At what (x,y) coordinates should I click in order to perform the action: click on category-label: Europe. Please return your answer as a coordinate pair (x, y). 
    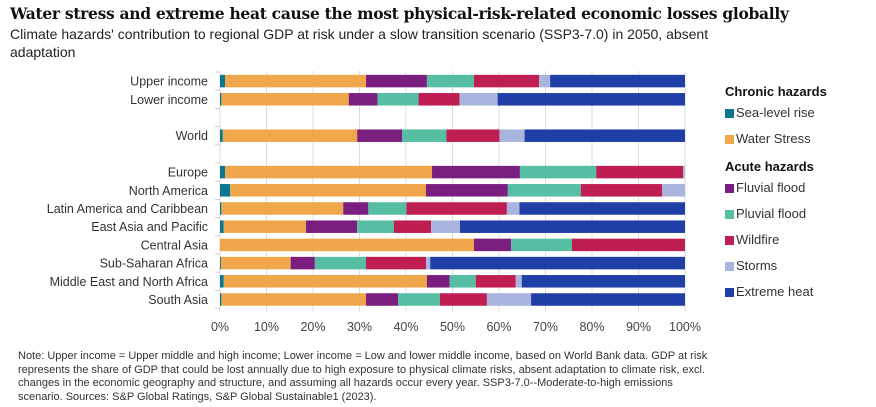
    Looking at the image, I should click on (188, 173).